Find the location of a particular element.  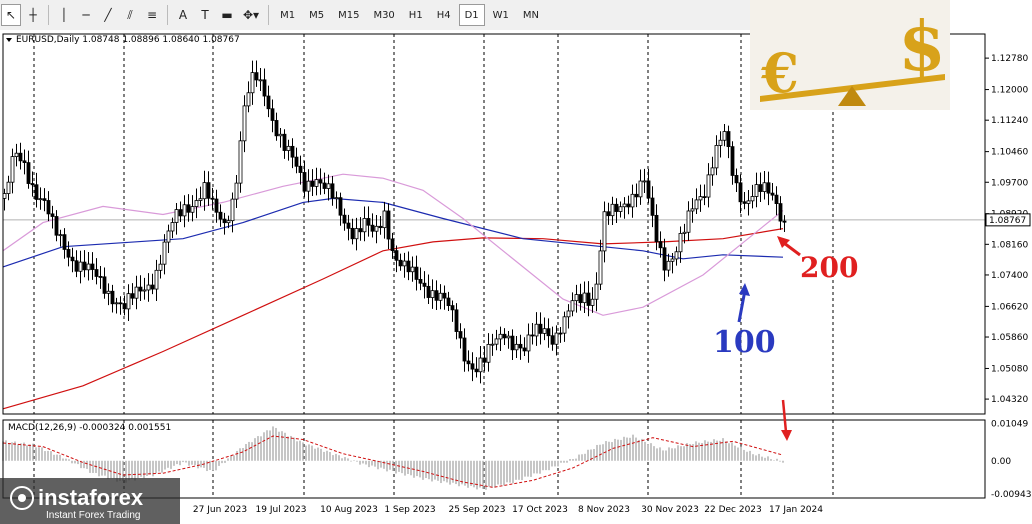

timeframe-mn-button: MN is located at coordinates (530, 15).